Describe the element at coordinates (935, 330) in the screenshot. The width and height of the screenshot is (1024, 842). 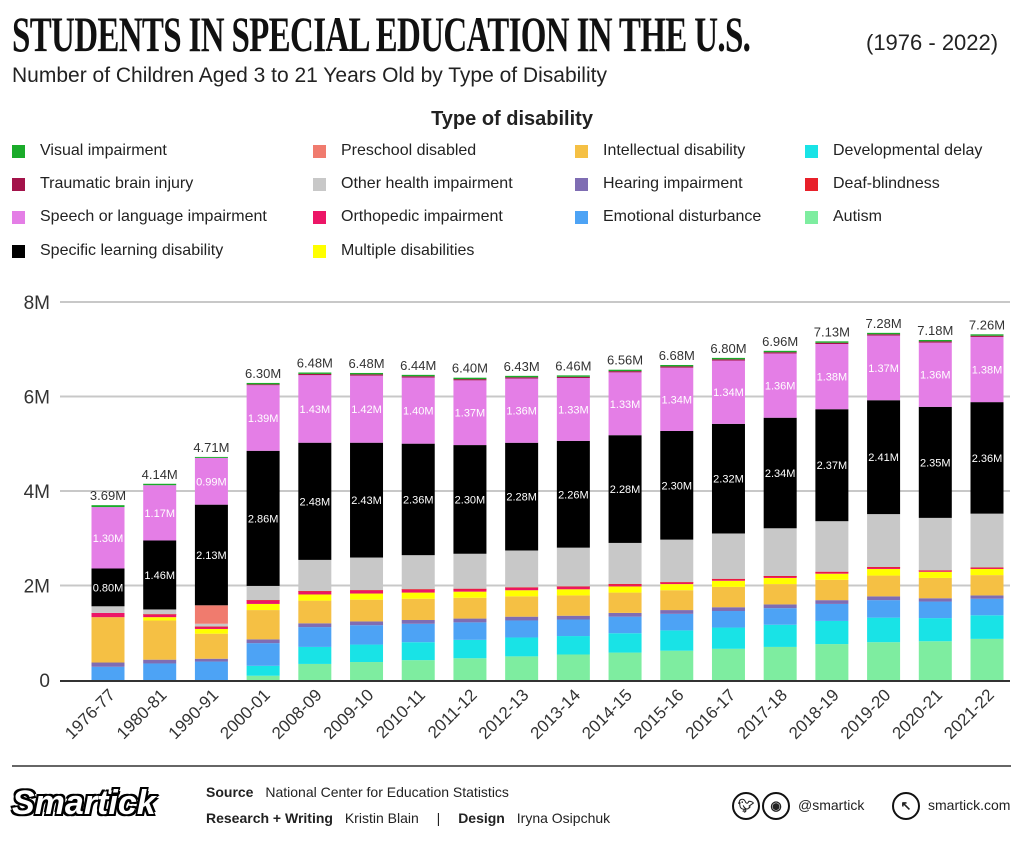
I see `total-label: 7.18M` at that location.